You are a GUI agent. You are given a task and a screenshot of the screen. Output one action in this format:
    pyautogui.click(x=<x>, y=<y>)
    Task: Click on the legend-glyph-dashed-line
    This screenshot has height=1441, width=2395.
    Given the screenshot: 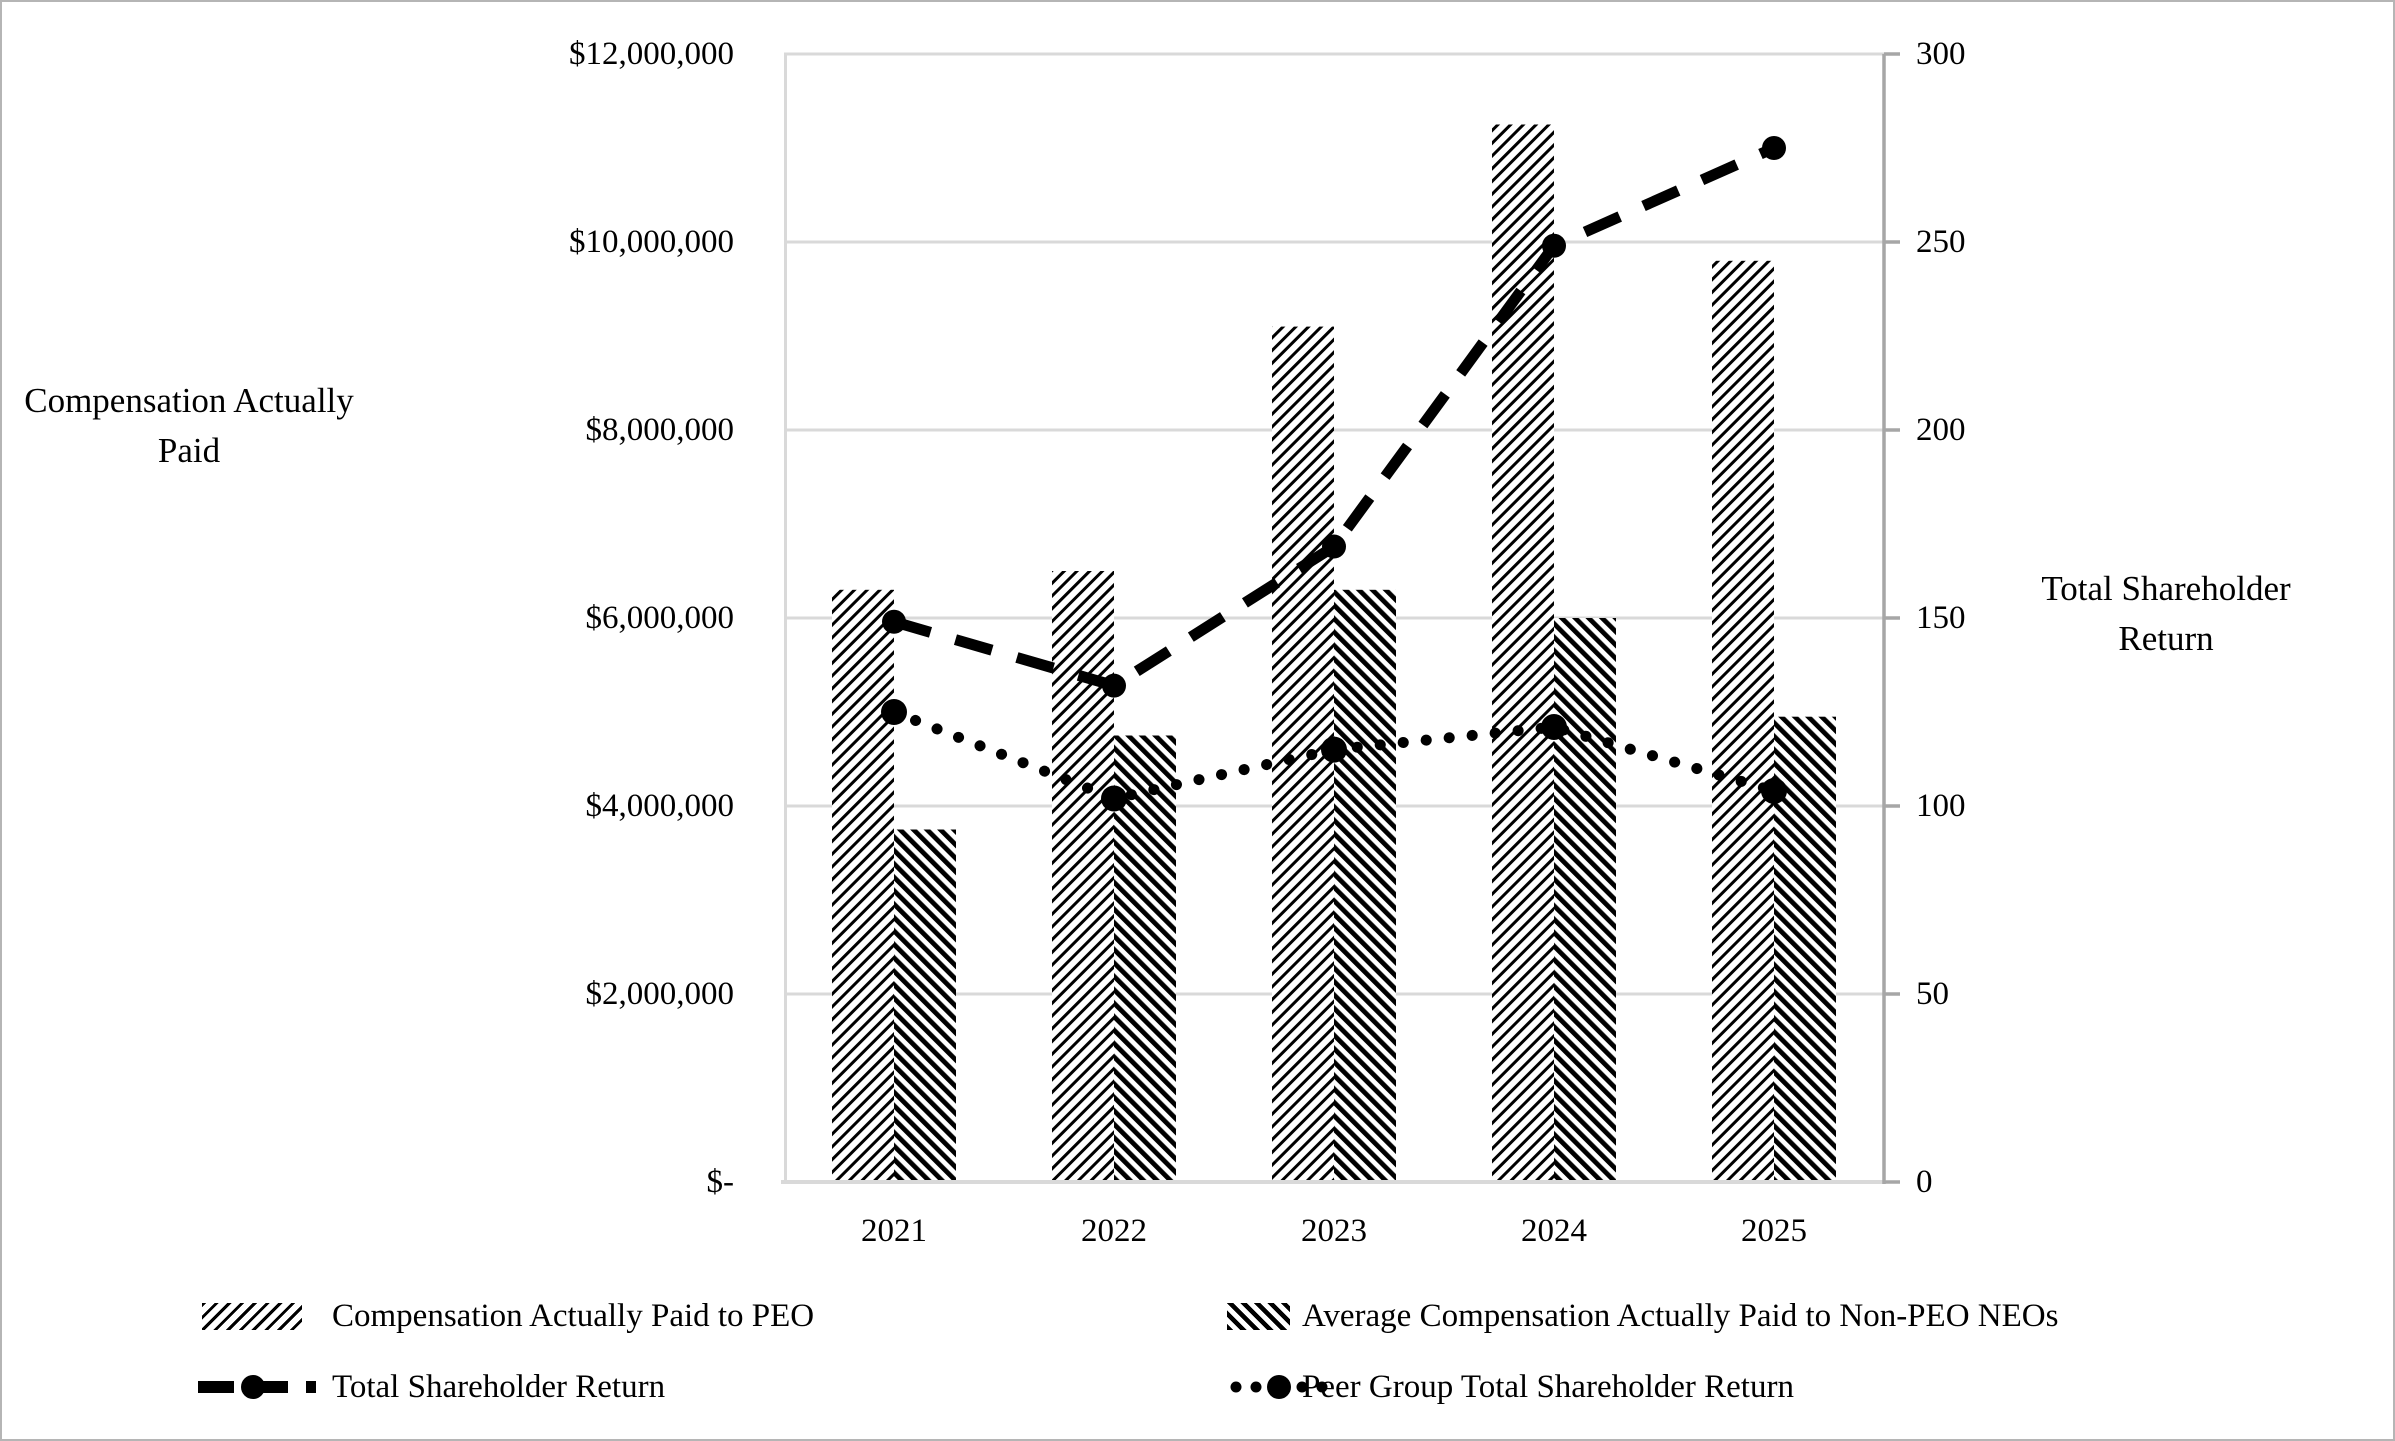 What is the action you would take?
    pyautogui.click(x=257, y=1387)
    